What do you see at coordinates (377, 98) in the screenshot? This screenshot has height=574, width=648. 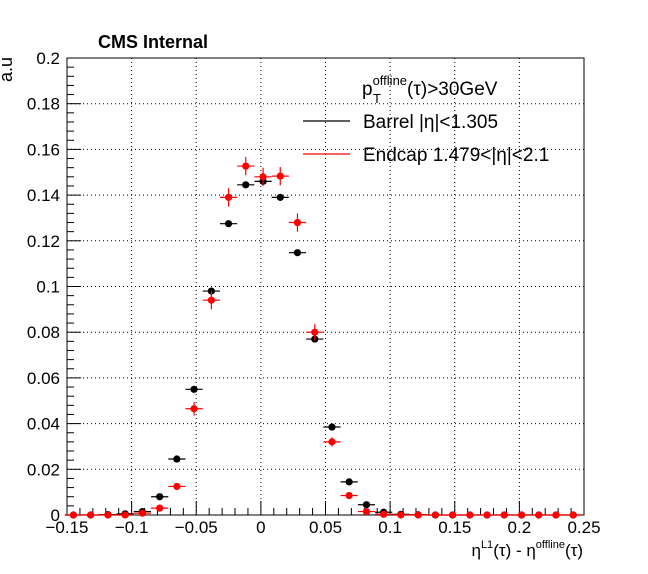 I see `legend-header-sub: T` at bounding box center [377, 98].